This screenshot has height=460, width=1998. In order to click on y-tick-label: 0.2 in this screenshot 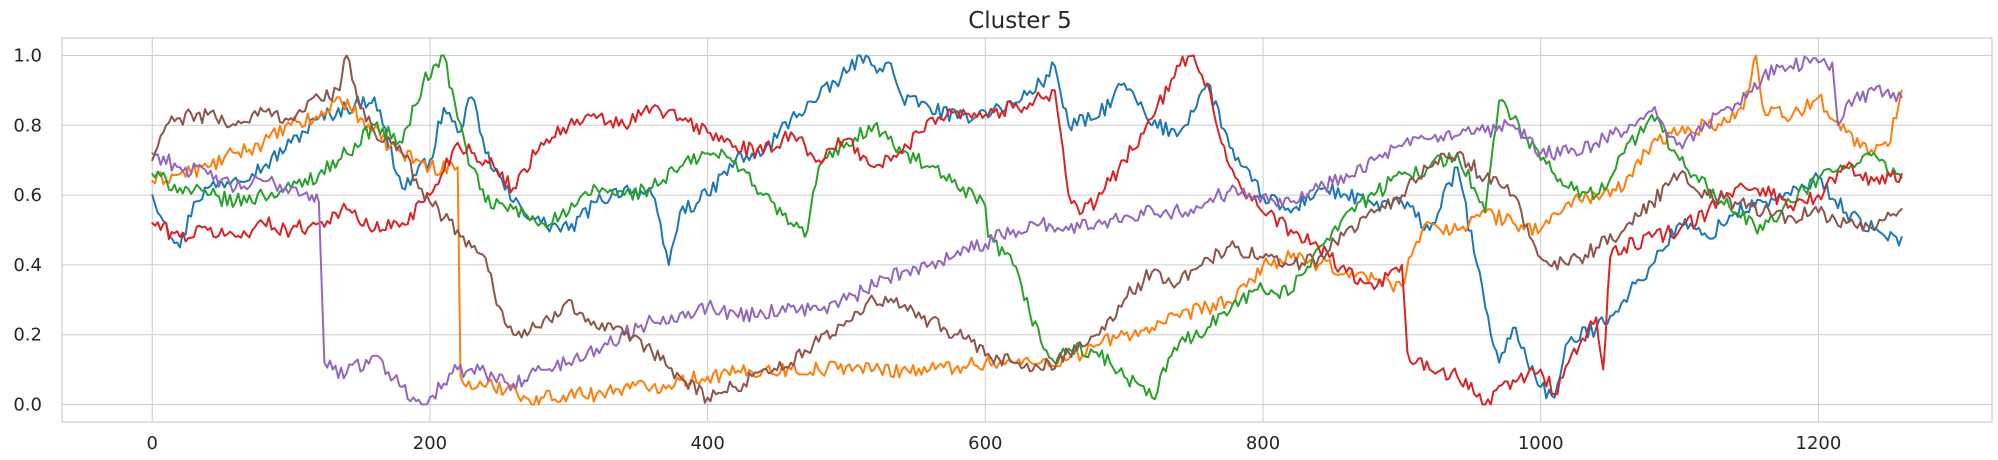, I will do `click(27, 335)`.